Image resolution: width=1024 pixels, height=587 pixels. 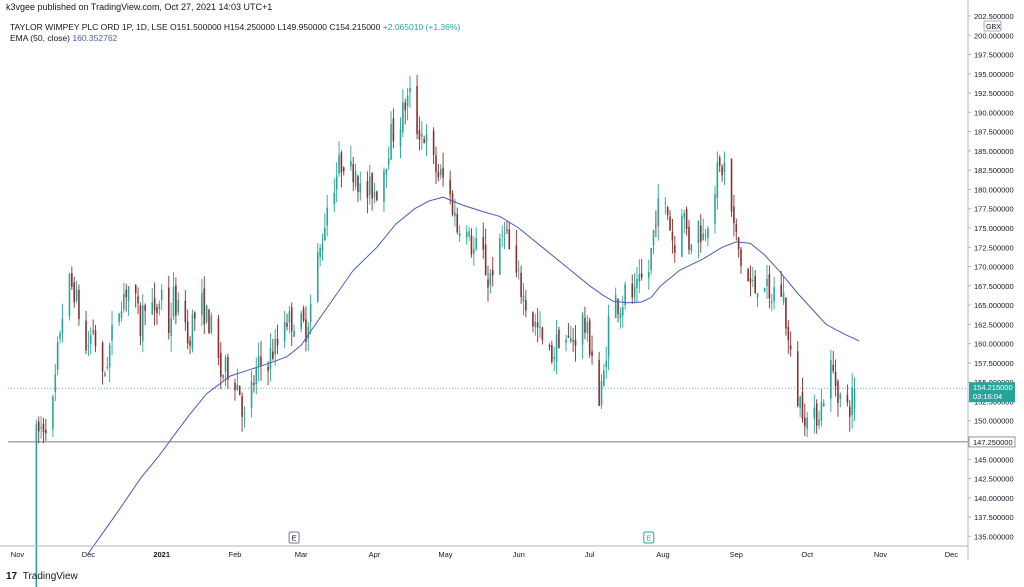 I want to click on current-price-badge, so click(x=992, y=392).